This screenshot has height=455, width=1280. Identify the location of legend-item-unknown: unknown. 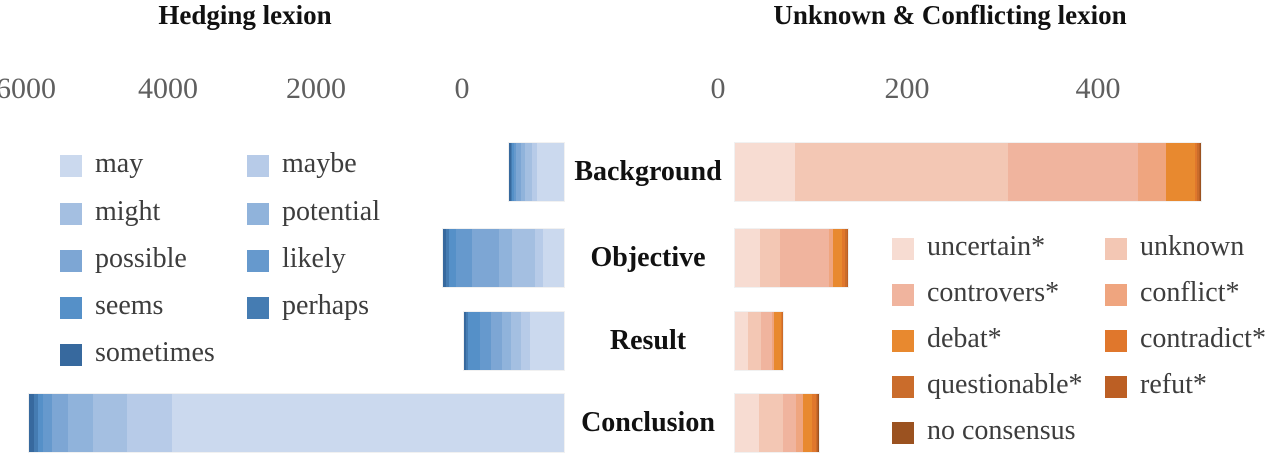
(1175, 247).